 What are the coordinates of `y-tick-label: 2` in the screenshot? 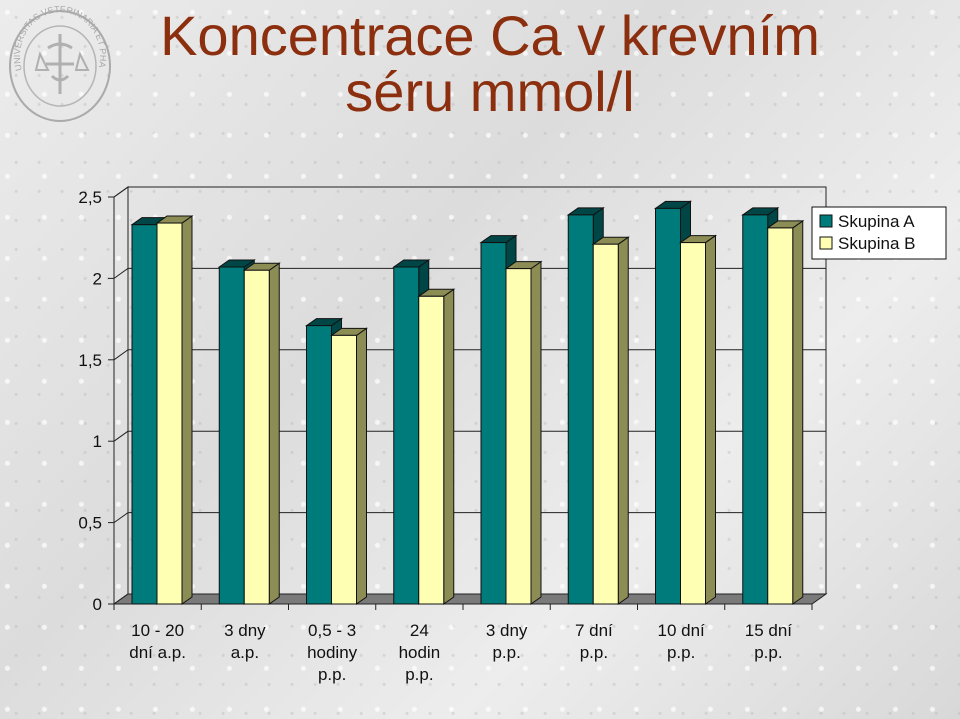 It's located at (97, 278).